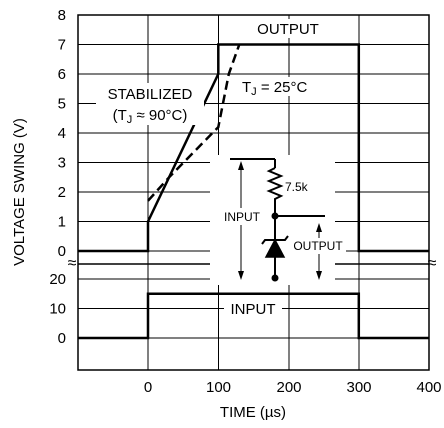  I want to click on x-tick-400: 400, so click(428, 387).